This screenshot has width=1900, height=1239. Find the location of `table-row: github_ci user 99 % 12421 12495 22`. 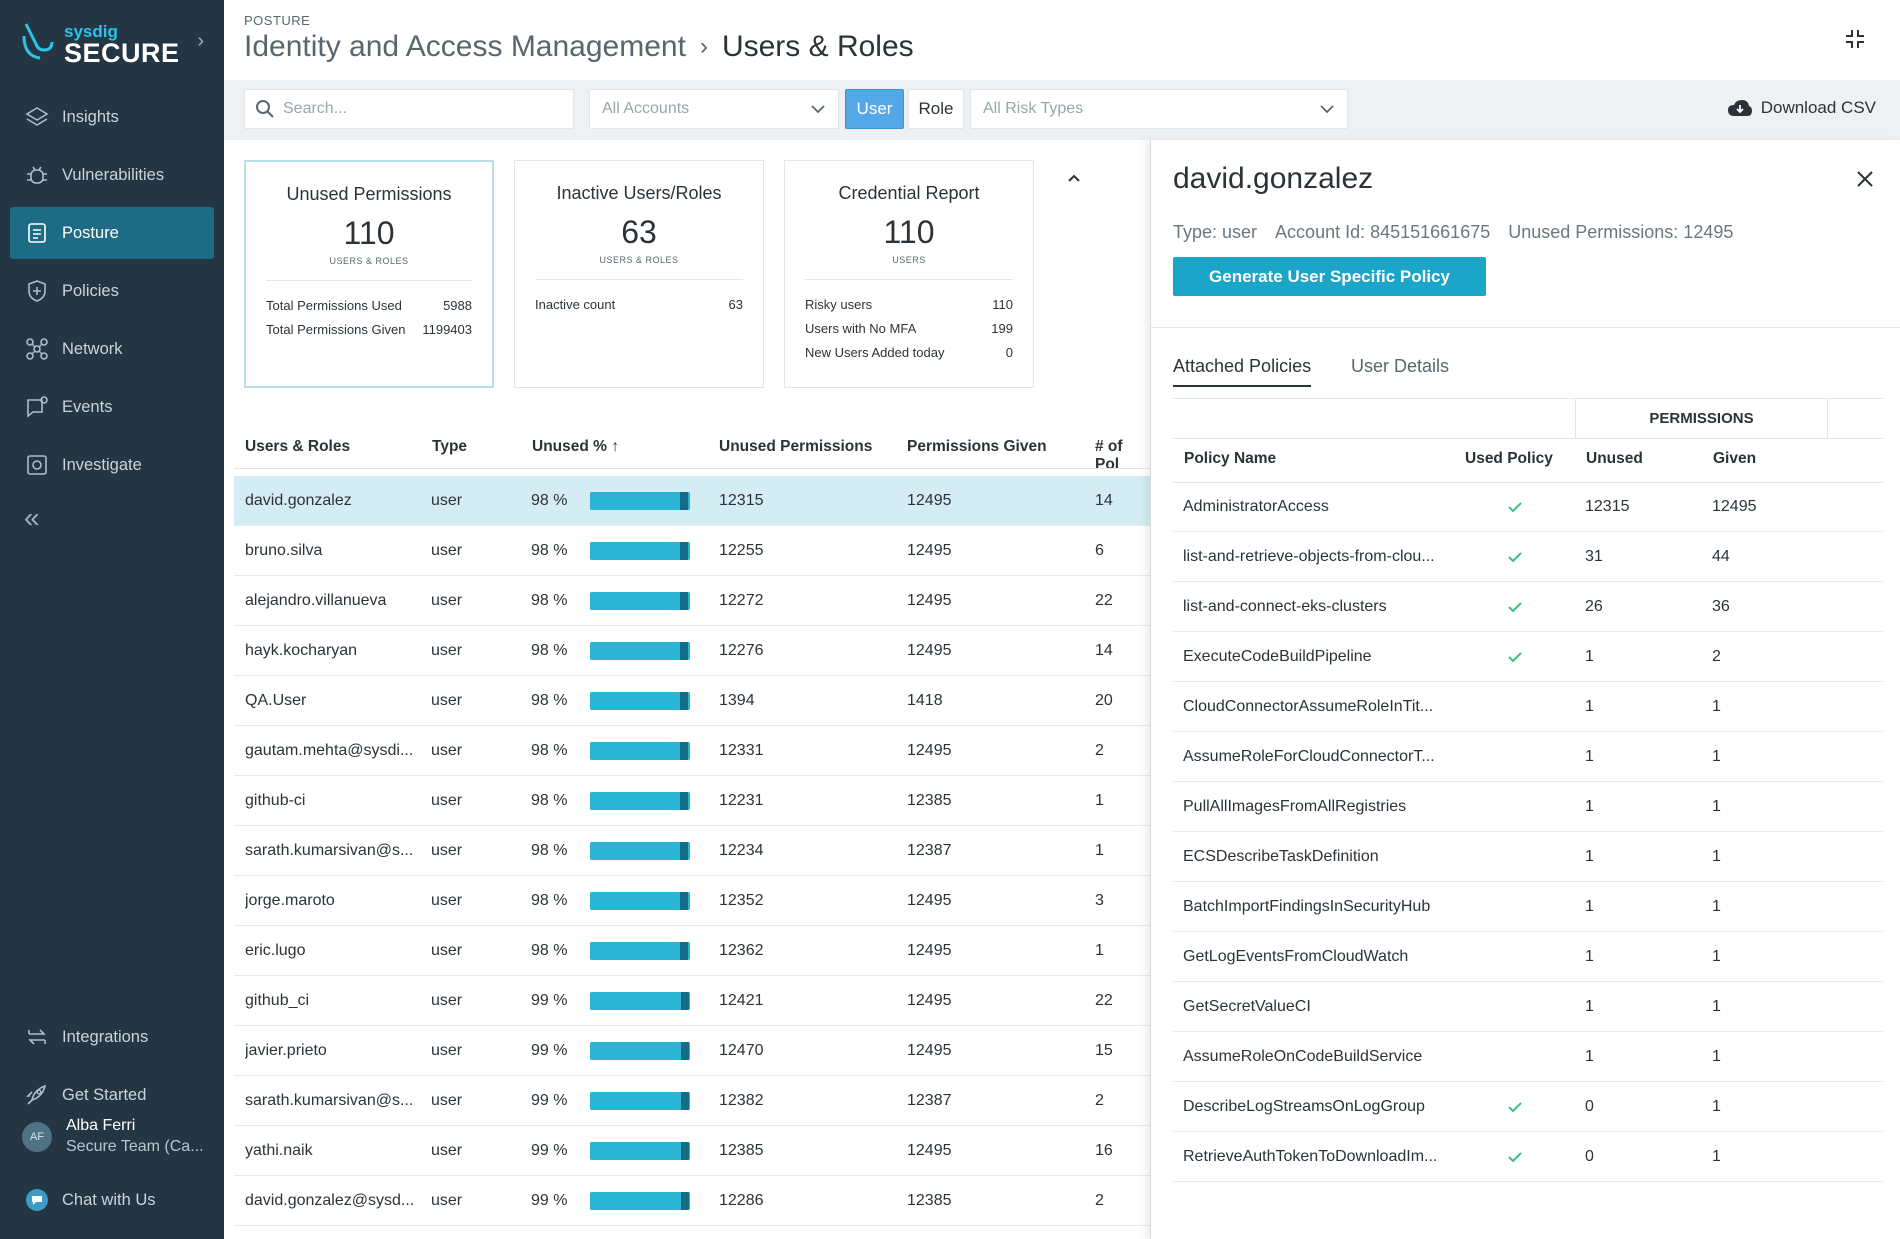

table-row: github_ci user 99 % 12421 12495 22 is located at coordinates (692, 1001).